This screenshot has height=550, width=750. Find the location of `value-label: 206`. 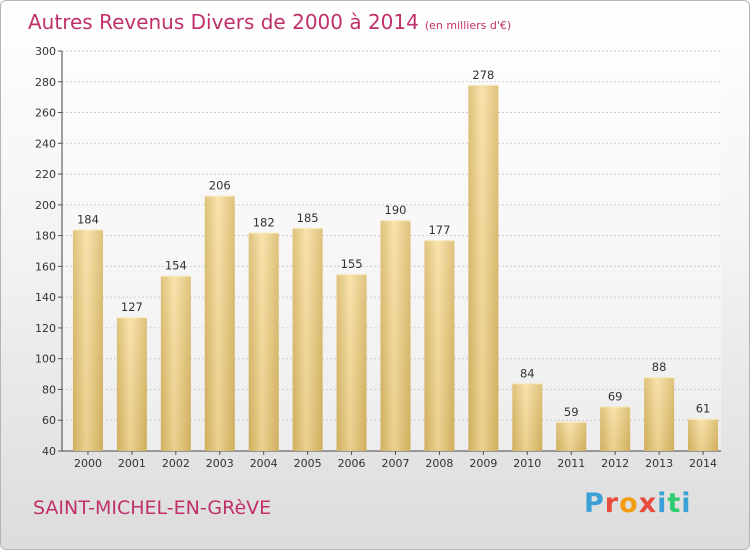

value-label: 206 is located at coordinates (220, 186).